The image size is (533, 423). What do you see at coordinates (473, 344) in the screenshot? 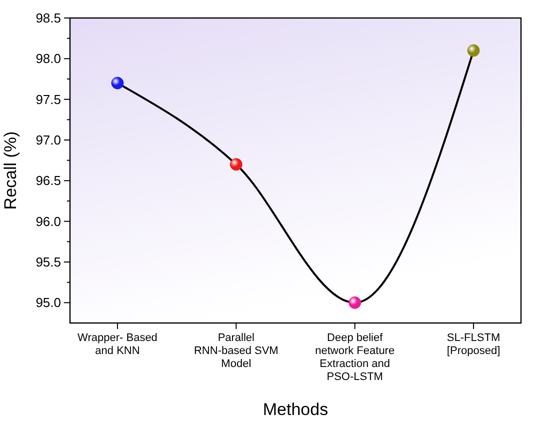
I see `x-tick-label: SL-FLSTM [Proposed]` at bounding box center [473, 344].